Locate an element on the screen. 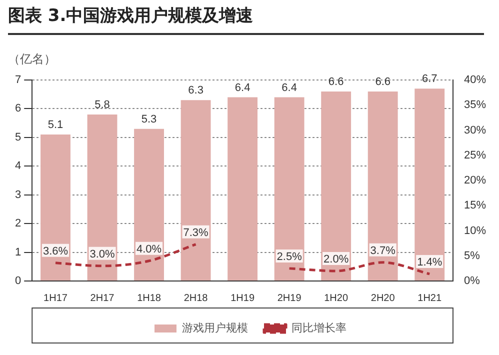 This screenshot has width=499, height=355. legend-label: 同比增长率 is located at coordinates (319, 327).